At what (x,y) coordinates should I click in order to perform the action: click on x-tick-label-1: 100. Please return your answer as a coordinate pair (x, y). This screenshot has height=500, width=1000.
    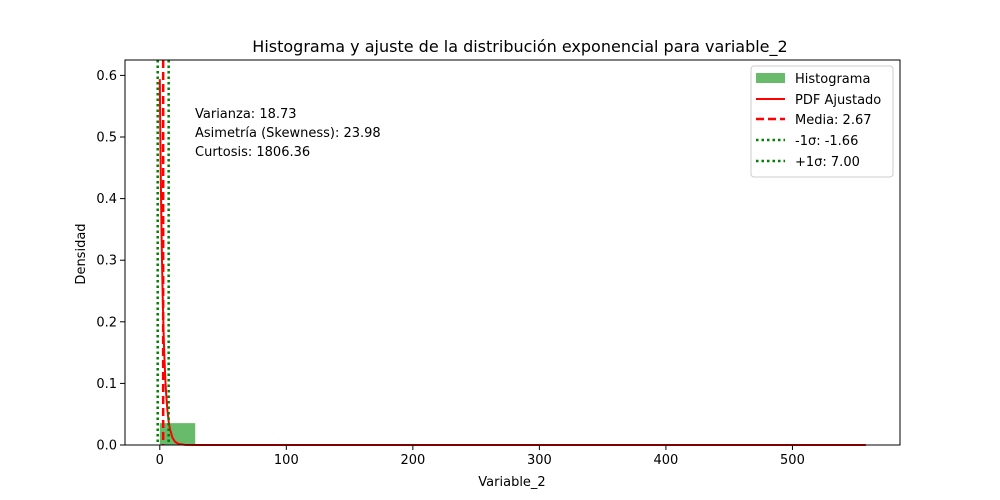
    Looking at the image, I should click on (286, 460).